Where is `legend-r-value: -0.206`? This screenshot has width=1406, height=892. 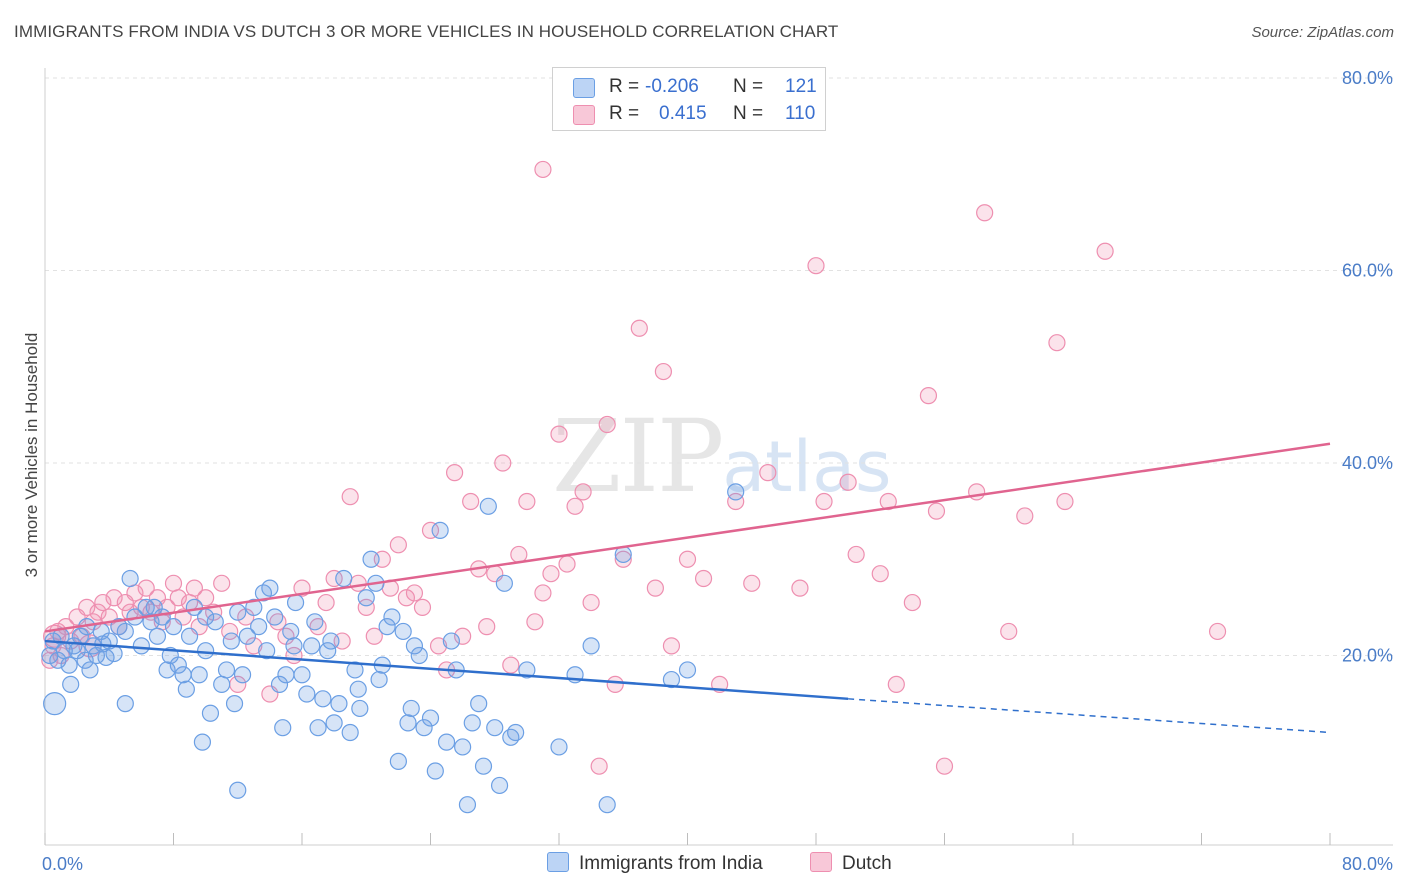
legend-r-value: -0.206 is located at coordinates (672, 86).